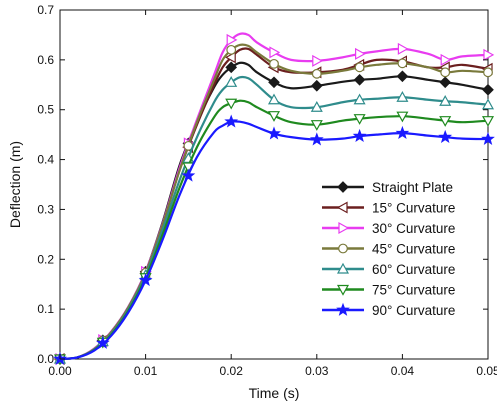 This screenshot has height=410, width=497. What do you see at coordinates (45, 110) in the screenshot?
I see `y-tick-label: 0.5` at bounding box center [45, 110].